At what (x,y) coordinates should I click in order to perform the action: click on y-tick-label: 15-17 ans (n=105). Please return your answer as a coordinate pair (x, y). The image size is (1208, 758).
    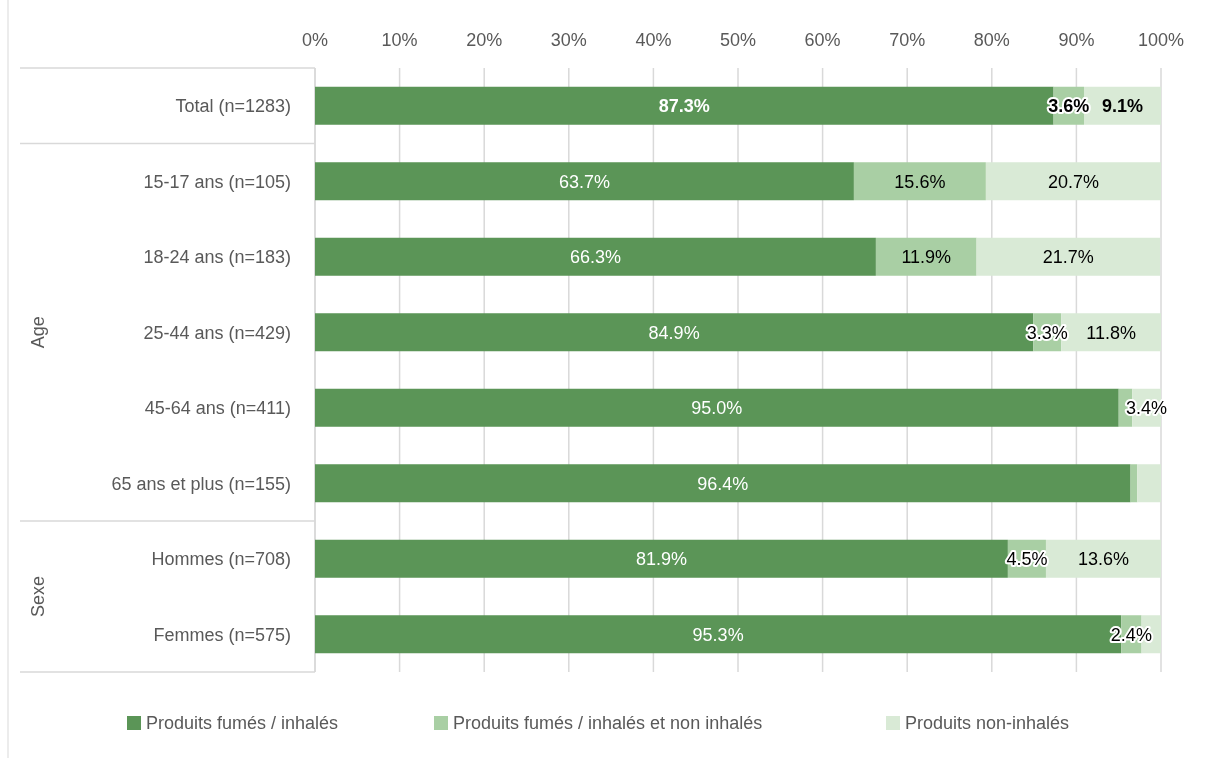
    Looking at the image, I should click on (217, 181).